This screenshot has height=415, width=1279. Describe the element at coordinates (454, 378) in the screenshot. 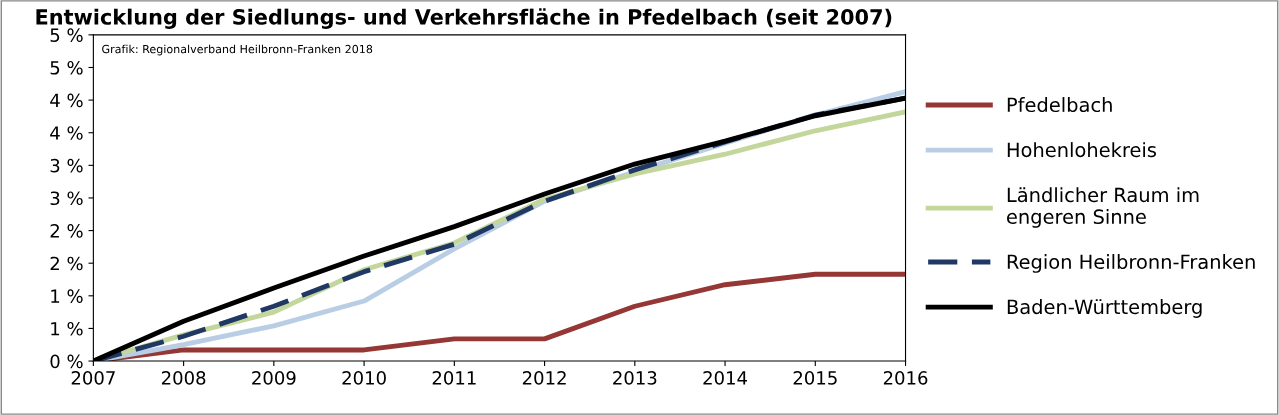

I see `x-tick-label: 2011` at that location.